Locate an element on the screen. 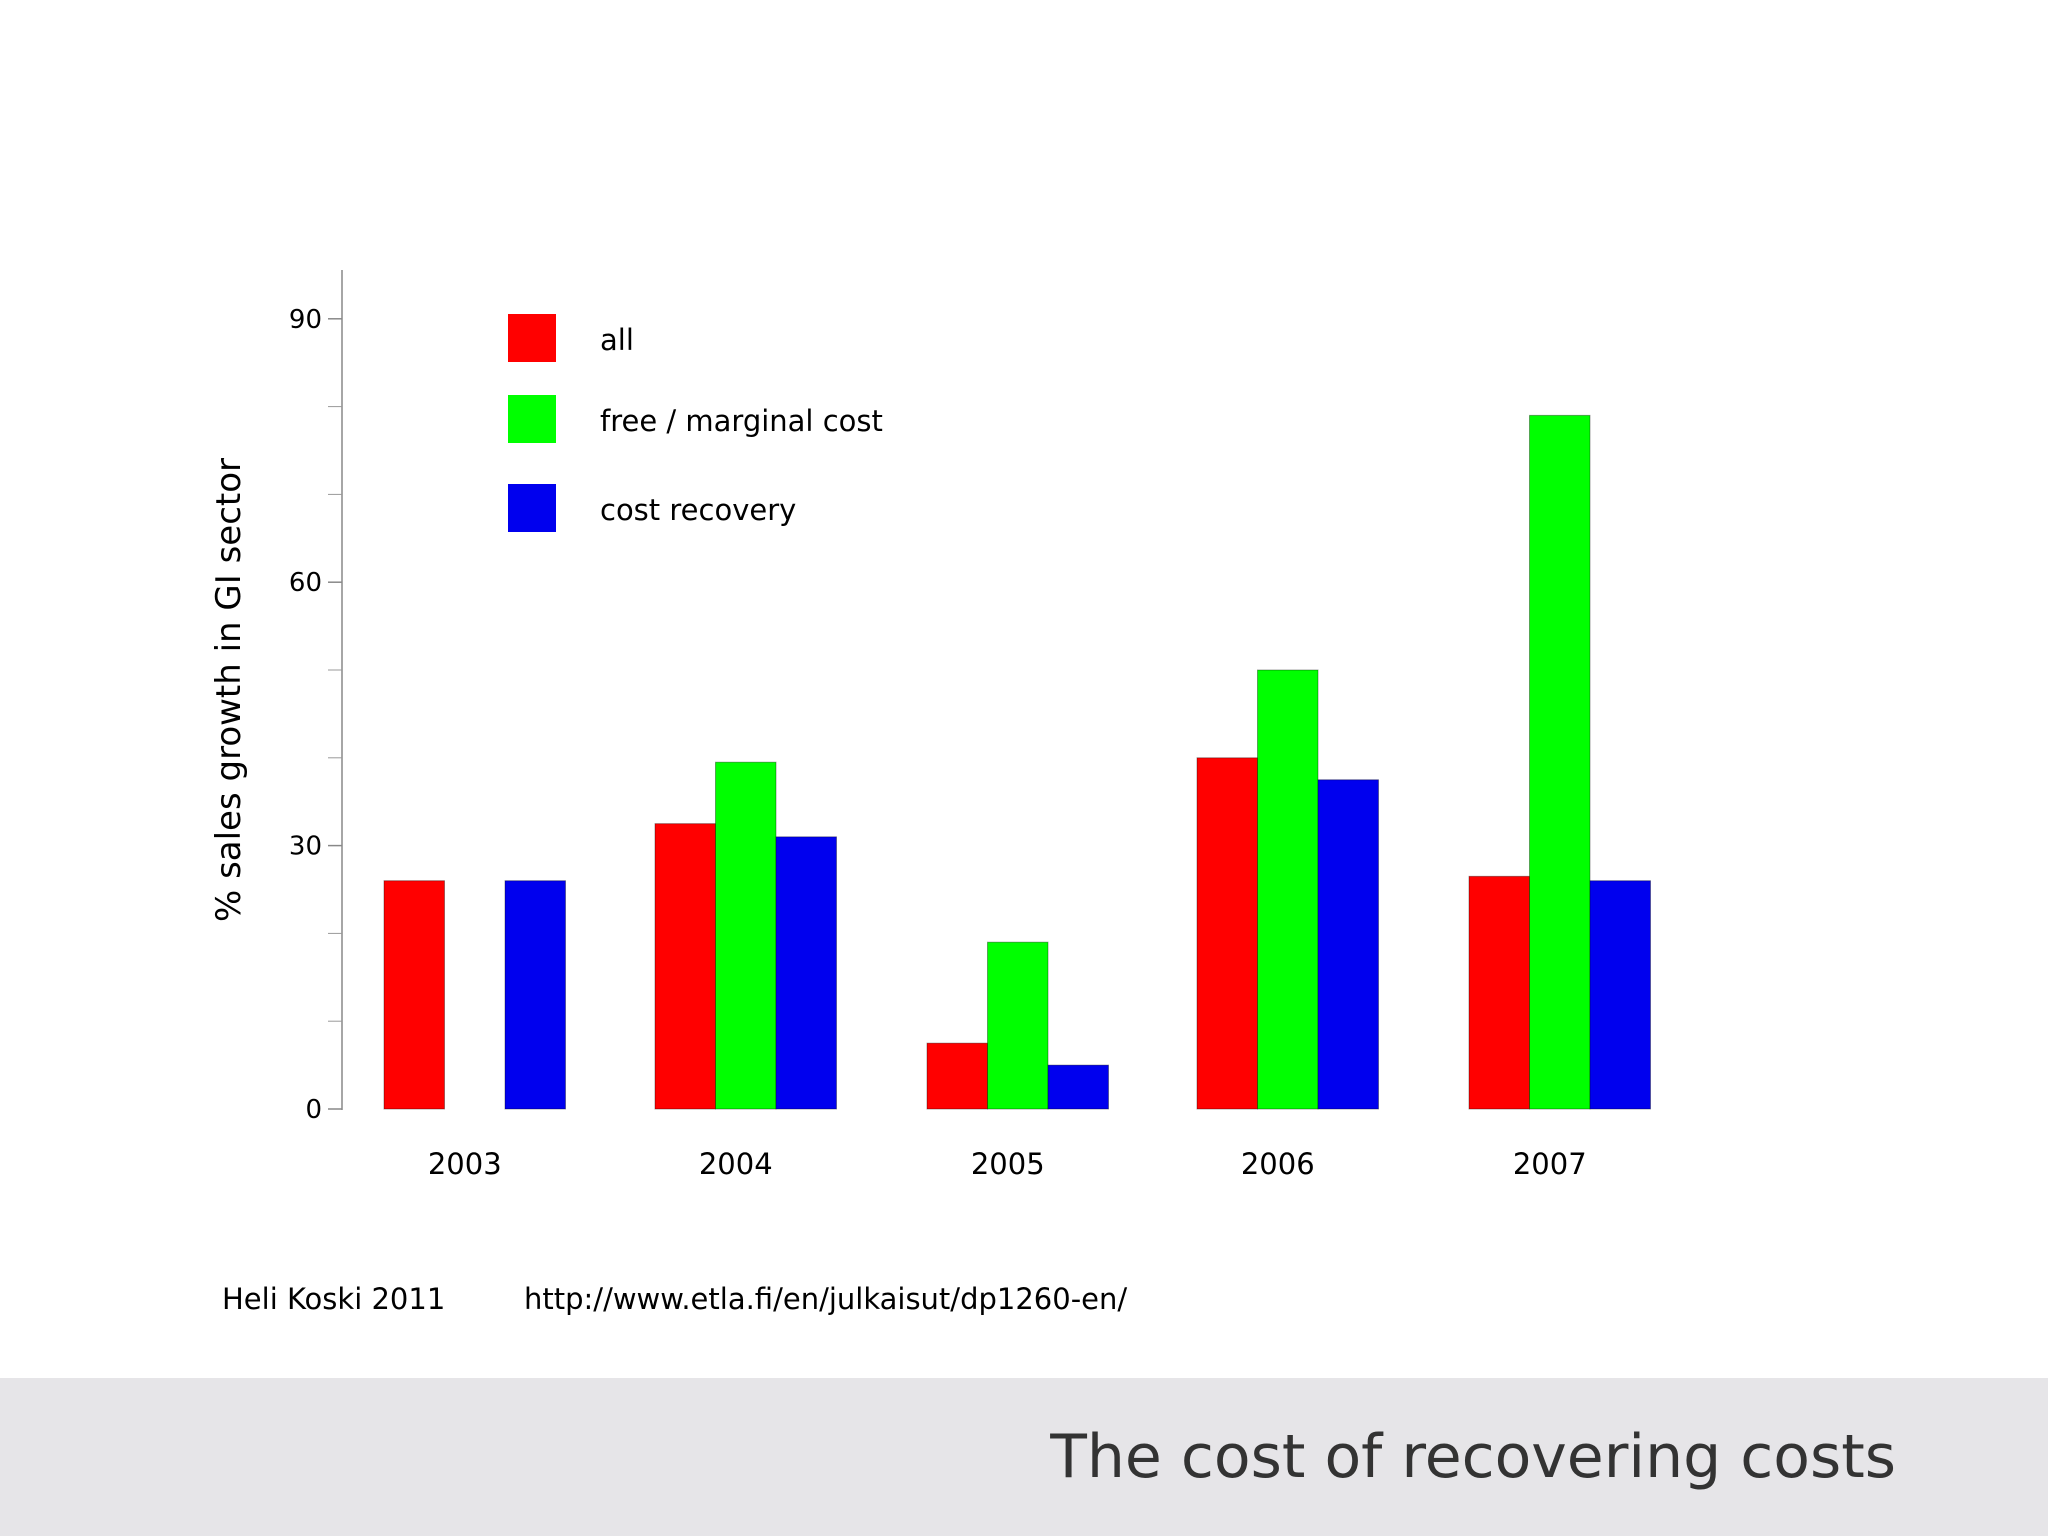 Image resolution: width=2048 pixels, height=1536 pixels. x-tick-label: 2004 is located at coordinates (736, 1164).